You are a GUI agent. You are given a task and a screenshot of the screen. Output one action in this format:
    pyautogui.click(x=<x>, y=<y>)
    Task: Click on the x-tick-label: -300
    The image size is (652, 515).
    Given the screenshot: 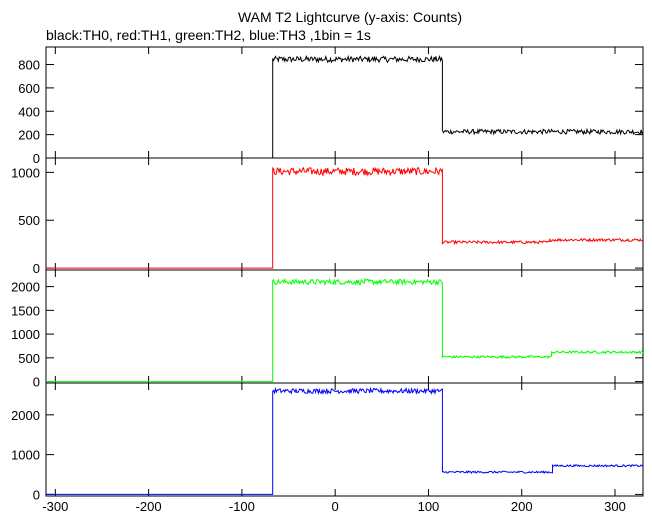 What is the action you would take?
    pyautogui.click(x=55, y=506)
    